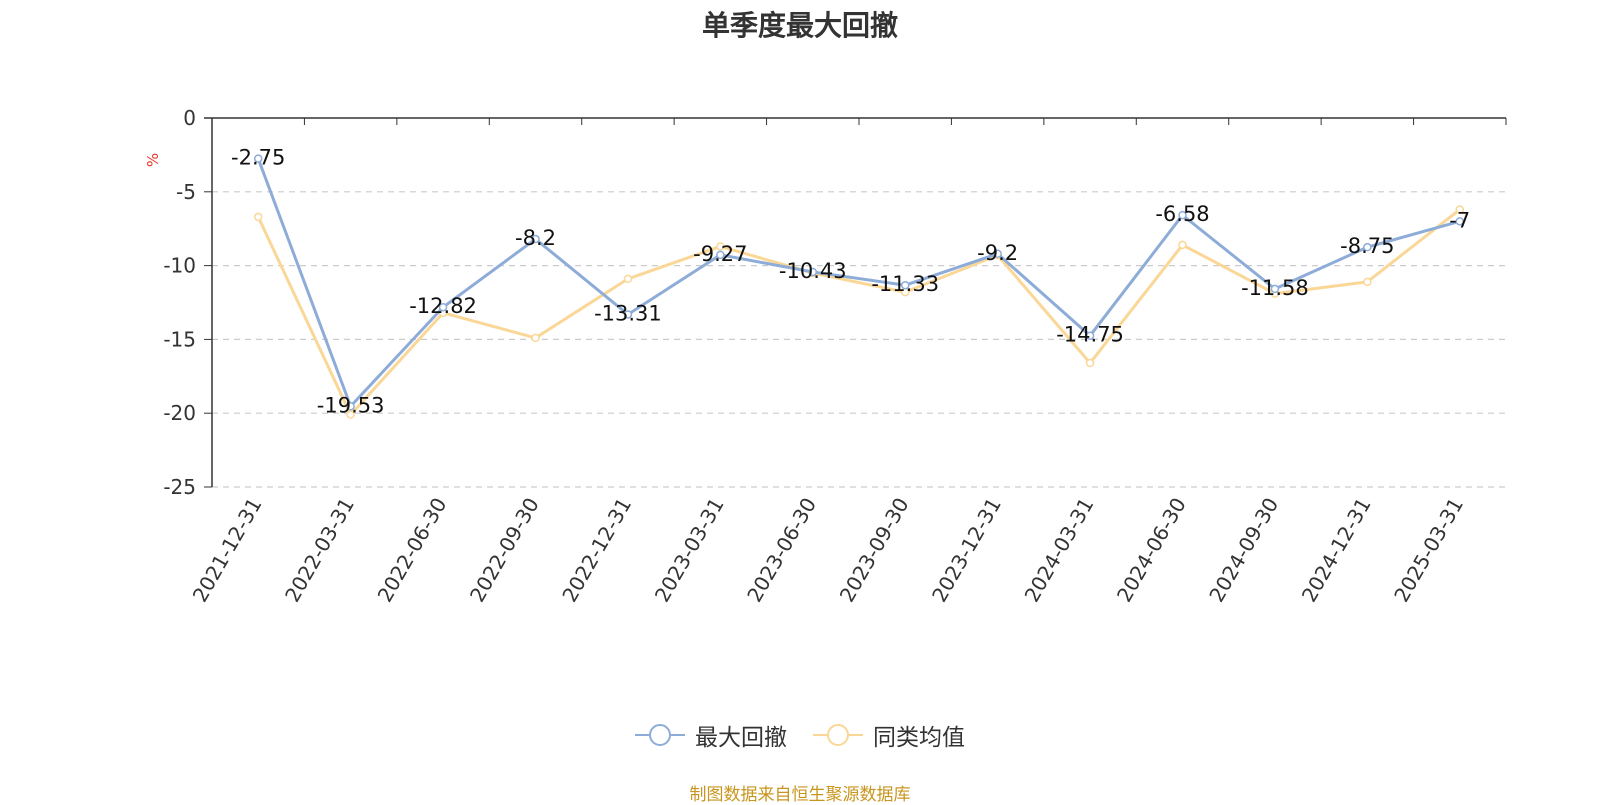  I want to click on x-tick-label: 2023-06-30, so click(781, 550).